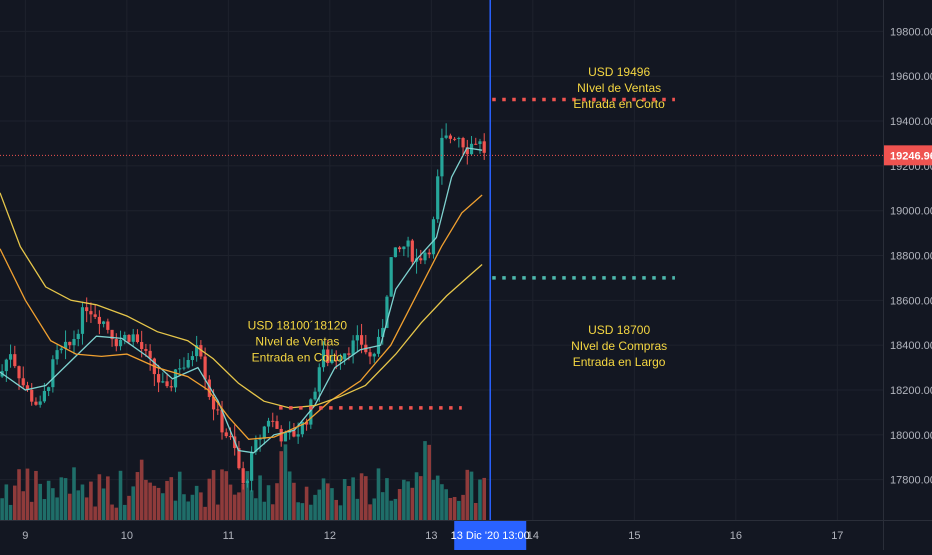 The width and height of the screenshot is (932, 555). I want to click on price-axis-tick-label: 19400.00, so click(911, 122).